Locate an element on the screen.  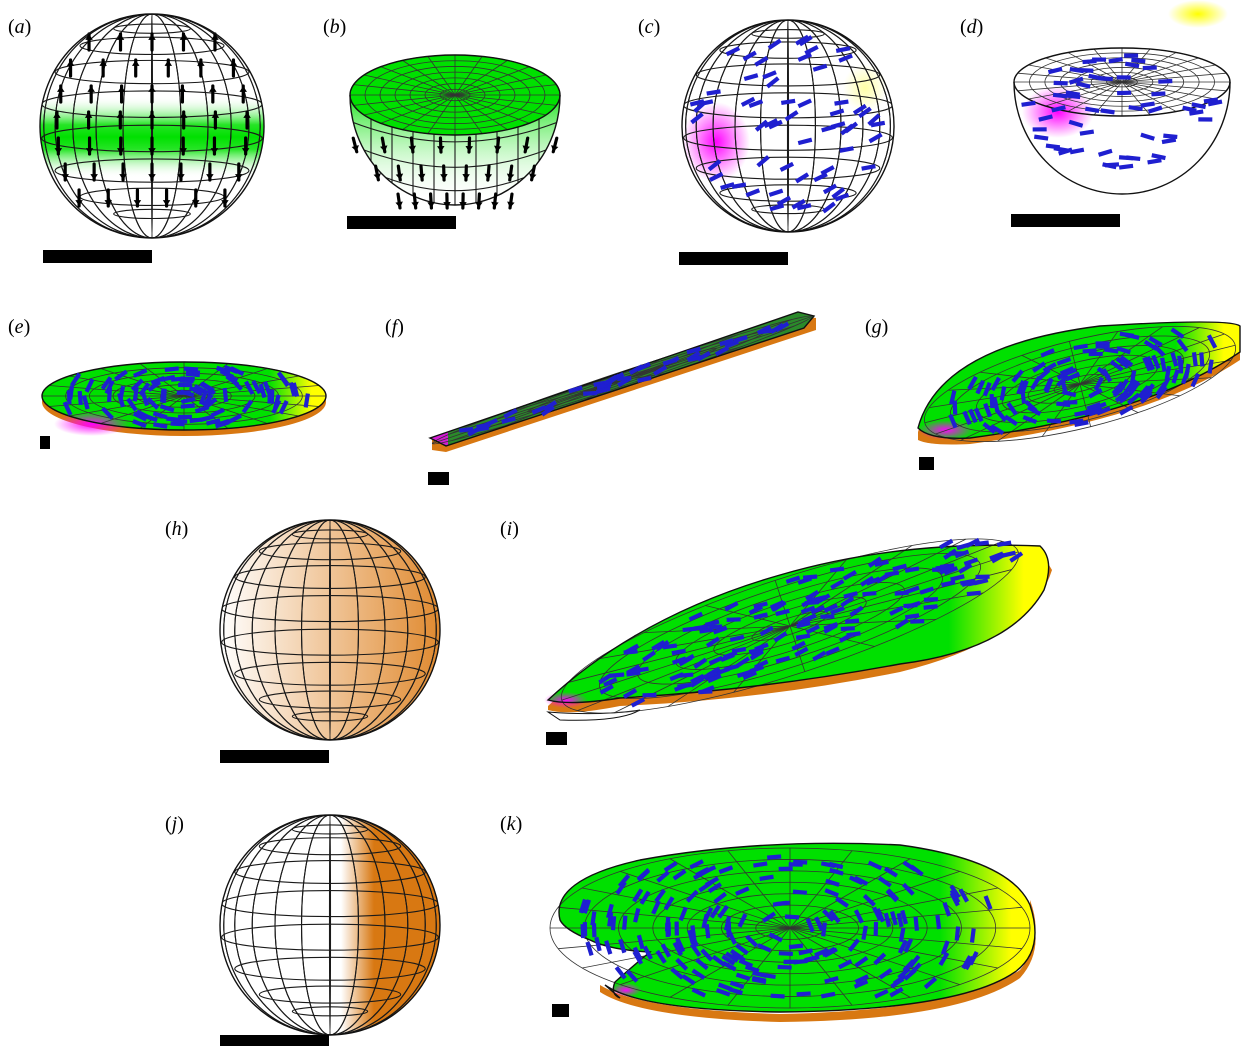
grid-meridian is located at coordinates (152, 126).